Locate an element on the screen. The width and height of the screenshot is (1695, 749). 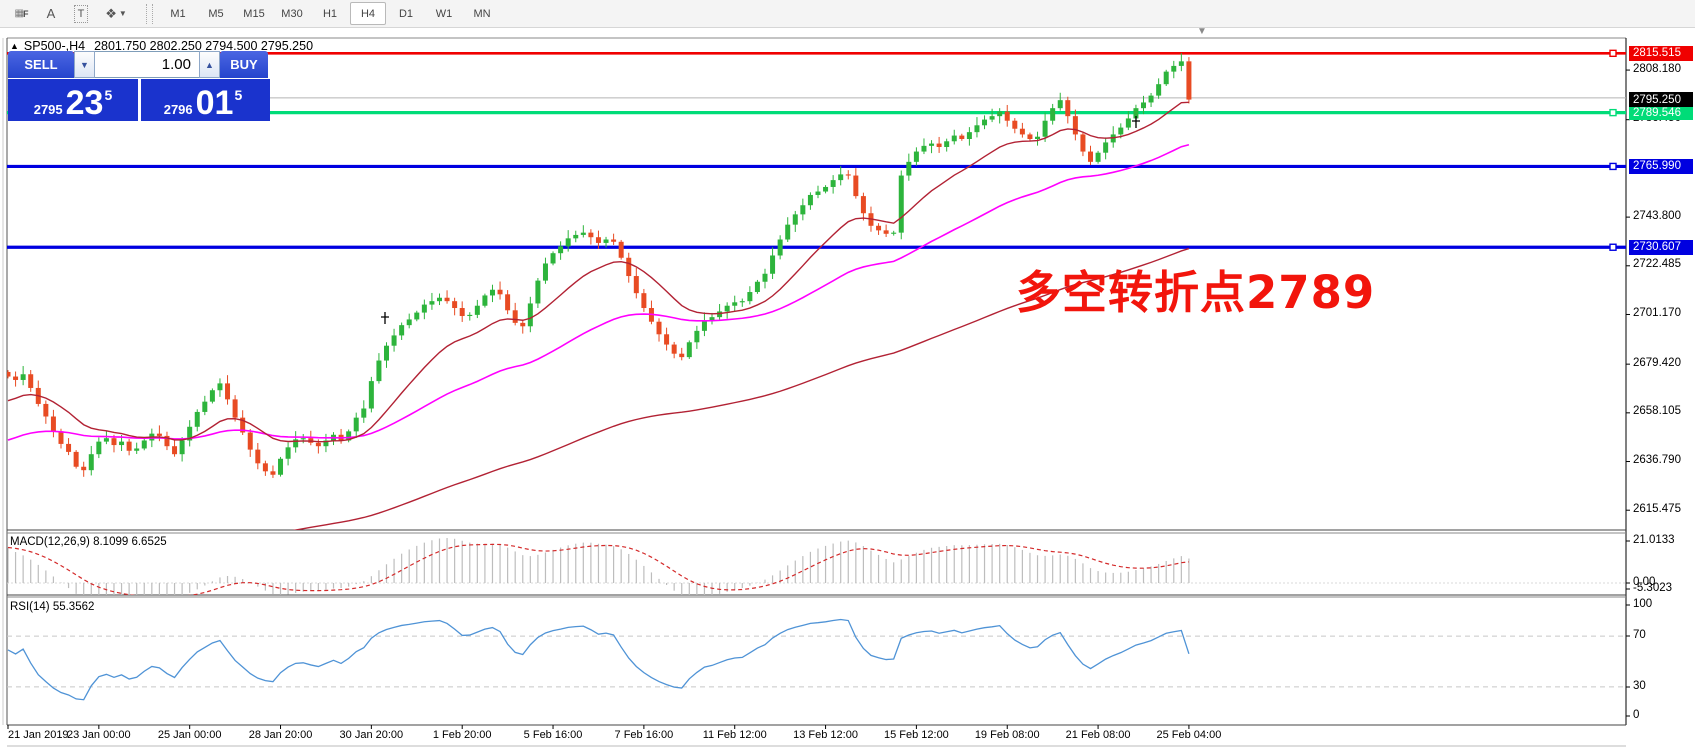
price-tick: 2808.180 is located at coordinates (1657, 68).